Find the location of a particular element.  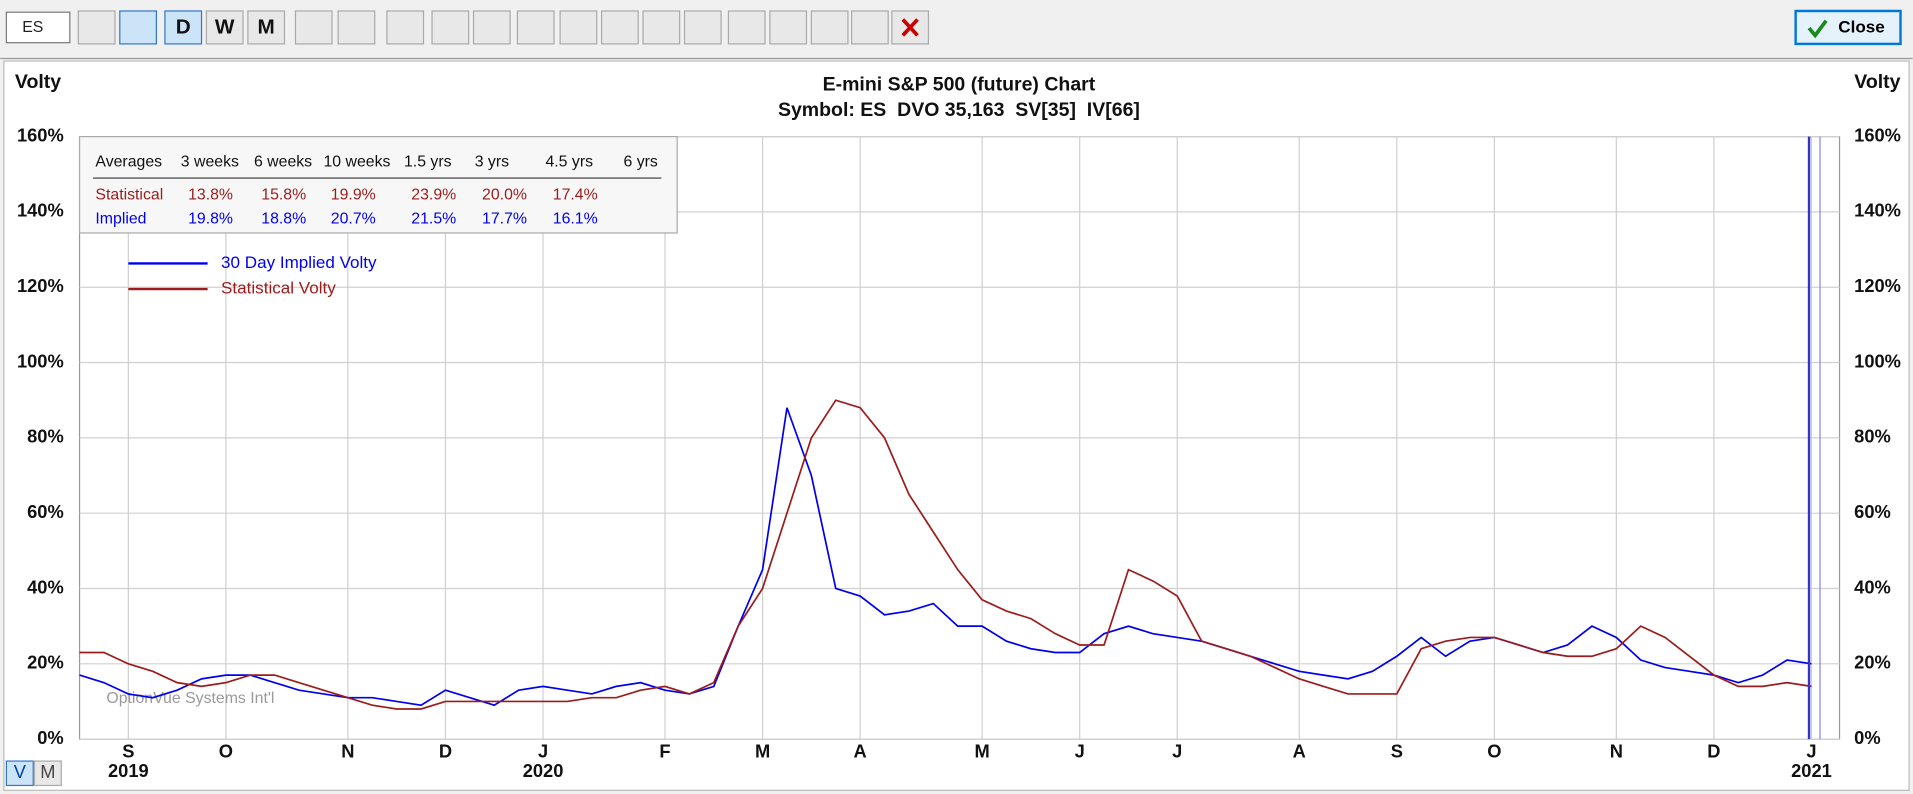

y2-tick-label: 80% is located at coordinates (1872, 436).